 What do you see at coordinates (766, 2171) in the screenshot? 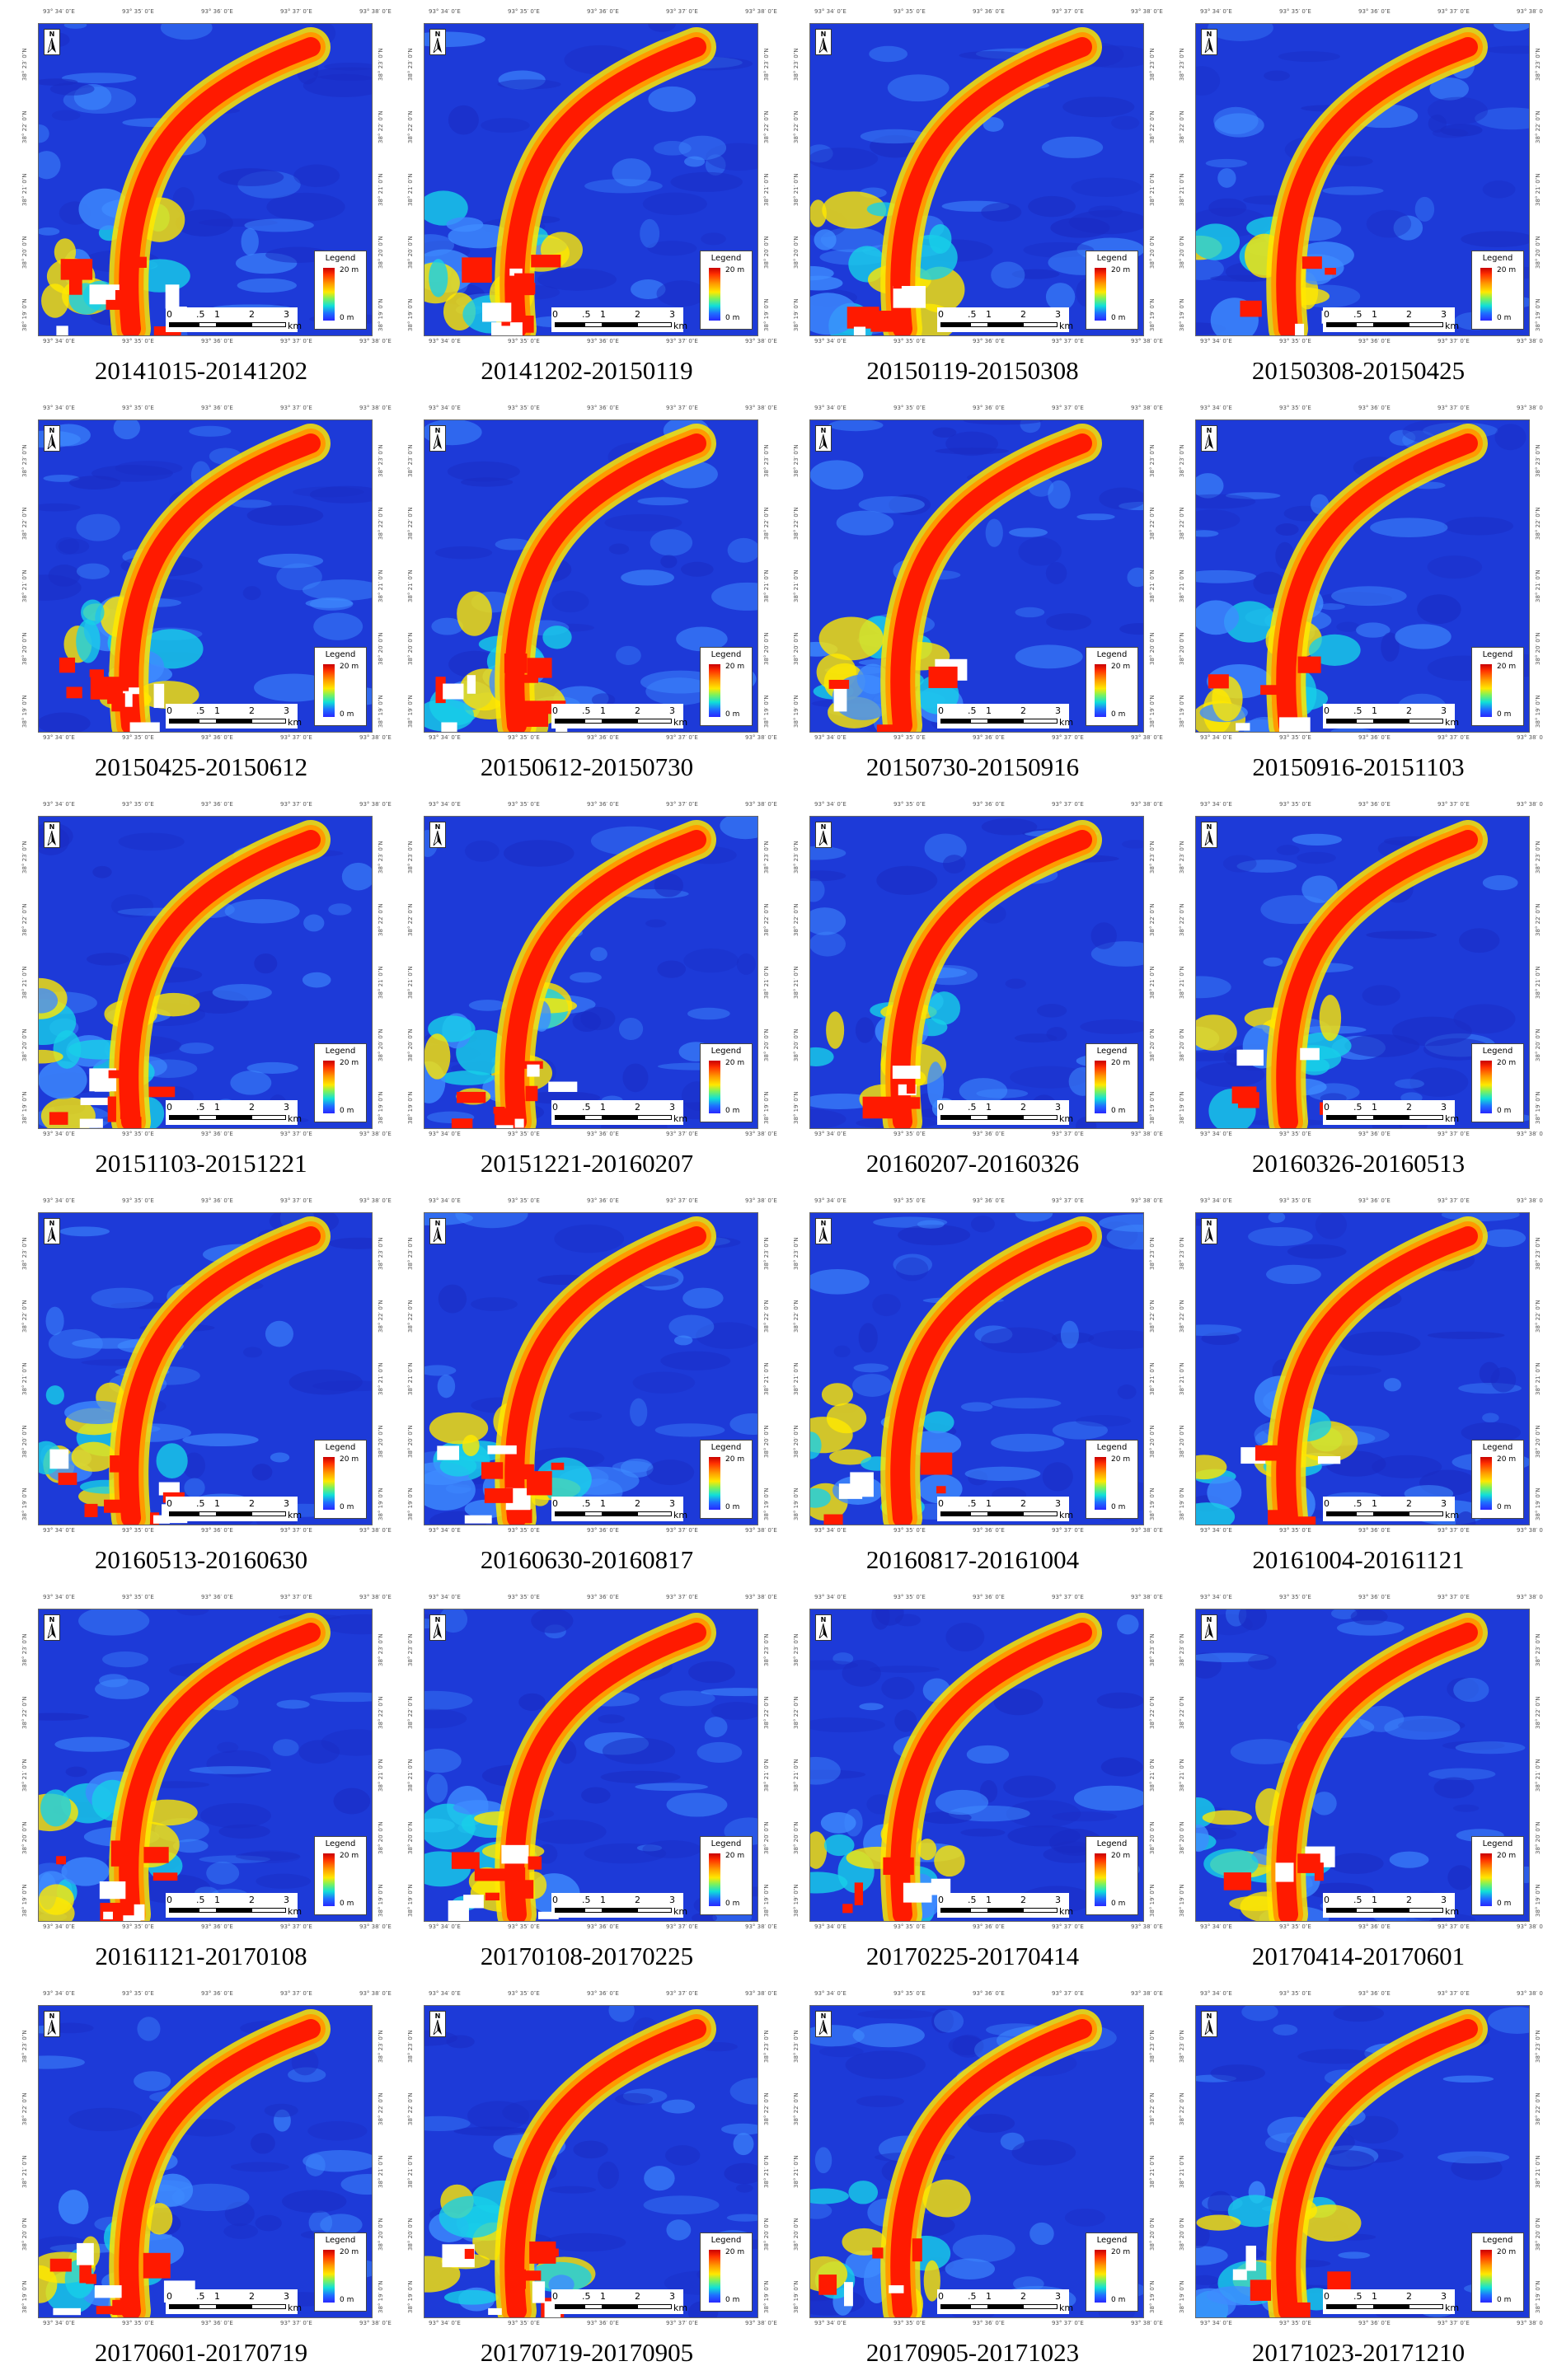
I see `latitude-label-right-3: 38° 21′ 0″N` at bounding box center [766, 2171].